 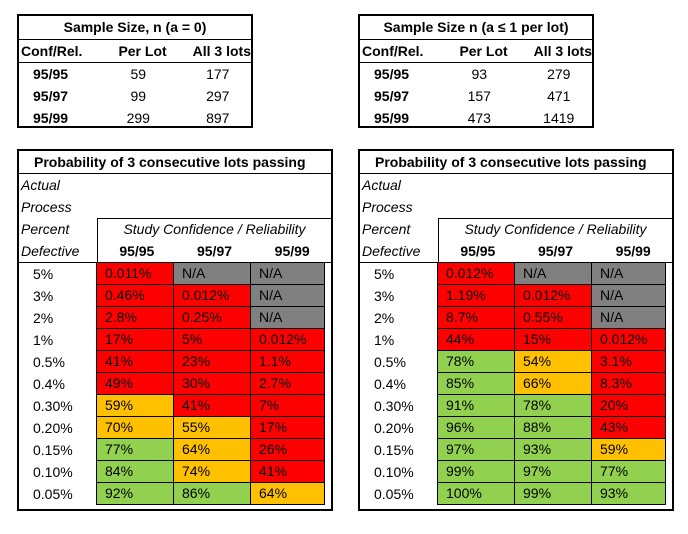 What do you see at coordinates (628, 405) in the screenshot?
I see `probability-cell: 20%` at bounding box center [628, 405].